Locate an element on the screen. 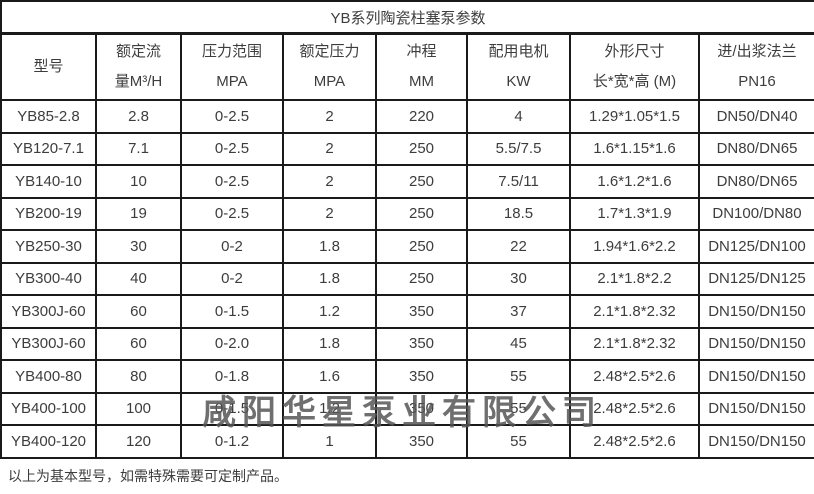 The width and height of the screenshot is (814, 494). table-cell: 1.6*1.15*1.6 is located at coordinates (634, 148).